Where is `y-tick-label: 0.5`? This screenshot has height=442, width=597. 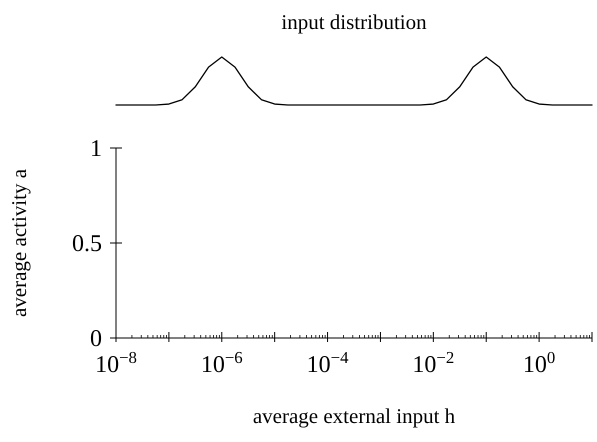
y-tick-label: 0.5 is located at coordinates (87, 244).